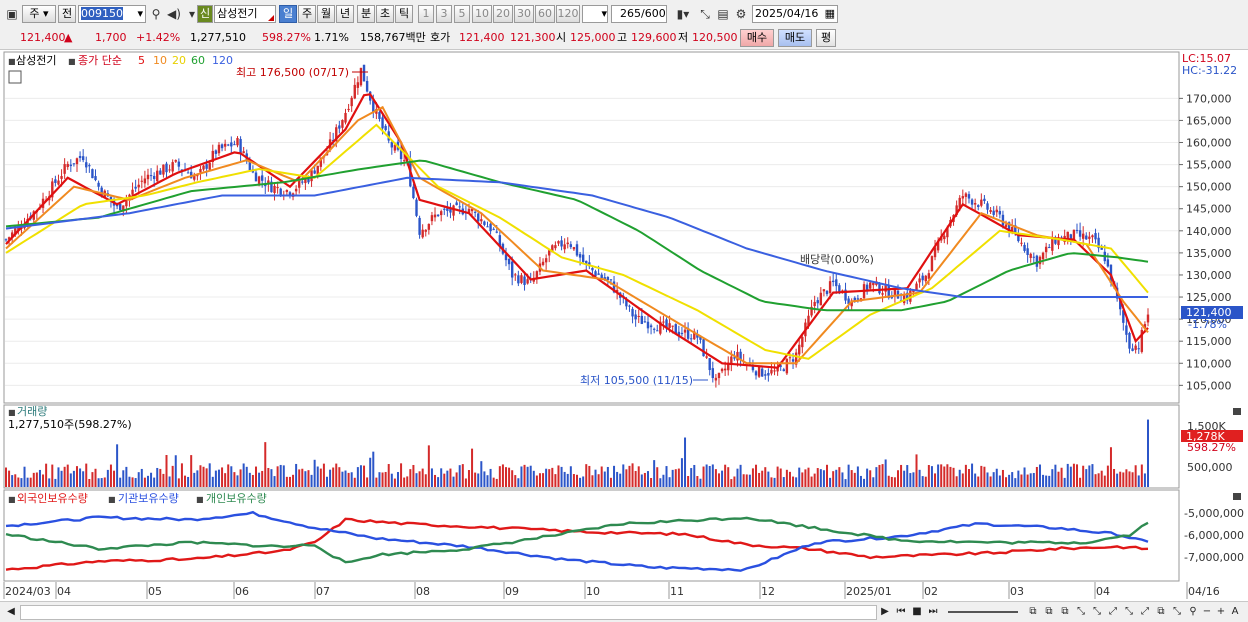 This screenshot has height=622, width=1248. Describe the element at coordinates (12, 14) in the screenshot. I see `chart-window-icon: ▣` at that location.